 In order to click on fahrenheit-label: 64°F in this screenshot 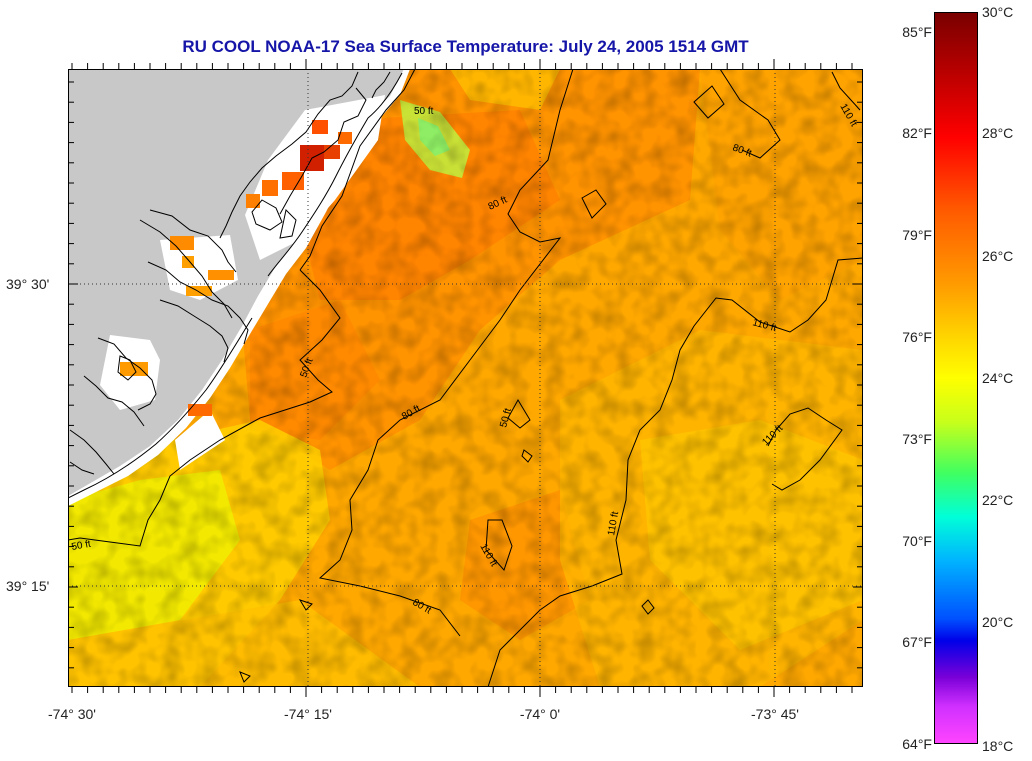, I will do `click(917, 744)`.